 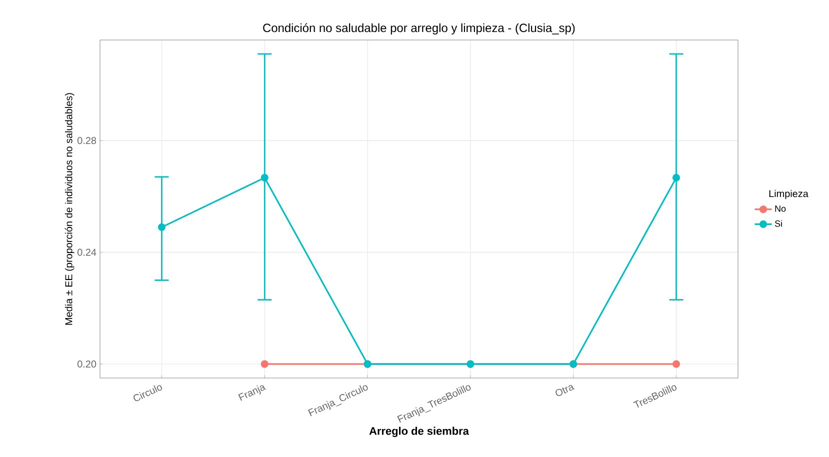 I want to click on chart-title: Condición no saludable por arreglo y limpieza - (Clusia_sp), so click(x=419, y=28).